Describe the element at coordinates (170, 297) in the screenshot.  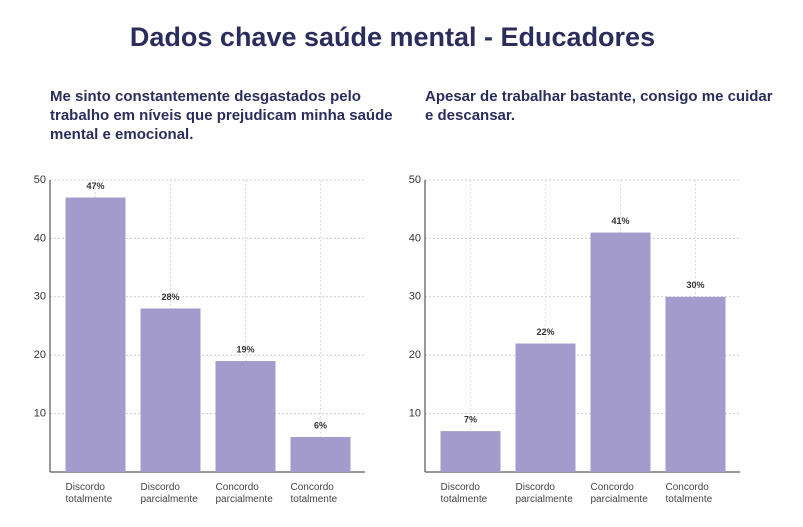
I see `value-label: 28%` at that location.